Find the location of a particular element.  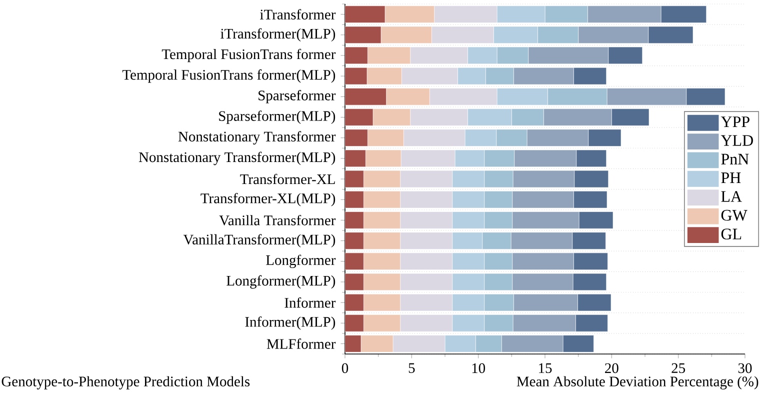

x-tick-label: 20 is located at coordinates (611, 368).